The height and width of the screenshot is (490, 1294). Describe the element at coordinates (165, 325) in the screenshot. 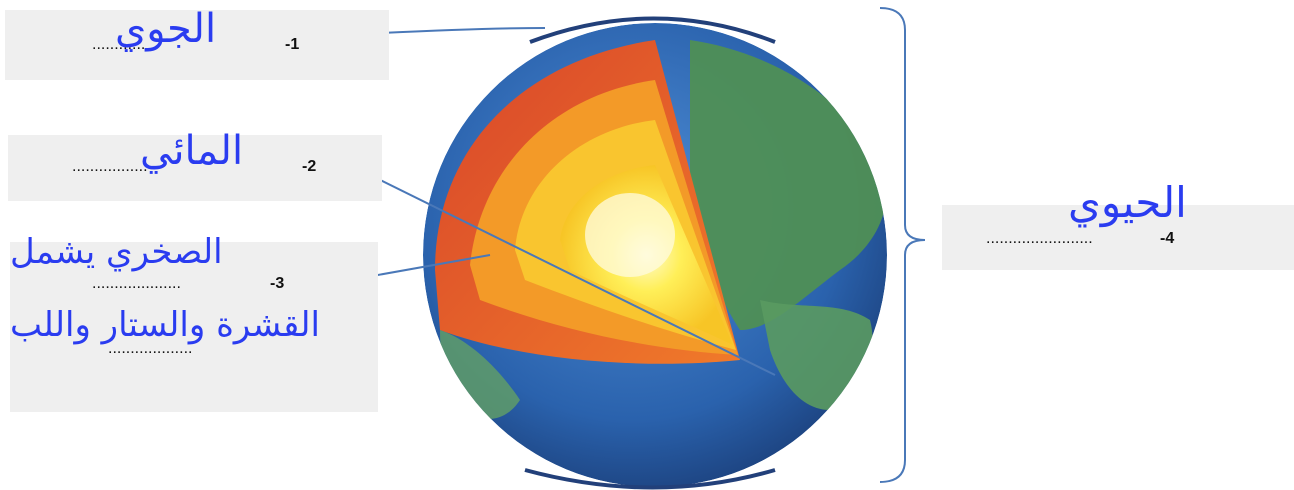

I see `answer-lithosphere-line2: القشرة والستار واللب` at that location.